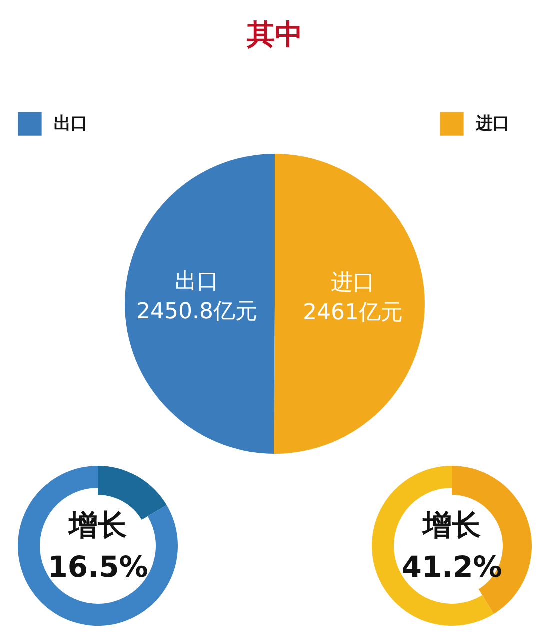 The height and width of the screenshot is (638, 550). What do you see at coordinates (274, 34) in the screenshot?
I see `chart-title: 其中` at bounding box center [274, 34].